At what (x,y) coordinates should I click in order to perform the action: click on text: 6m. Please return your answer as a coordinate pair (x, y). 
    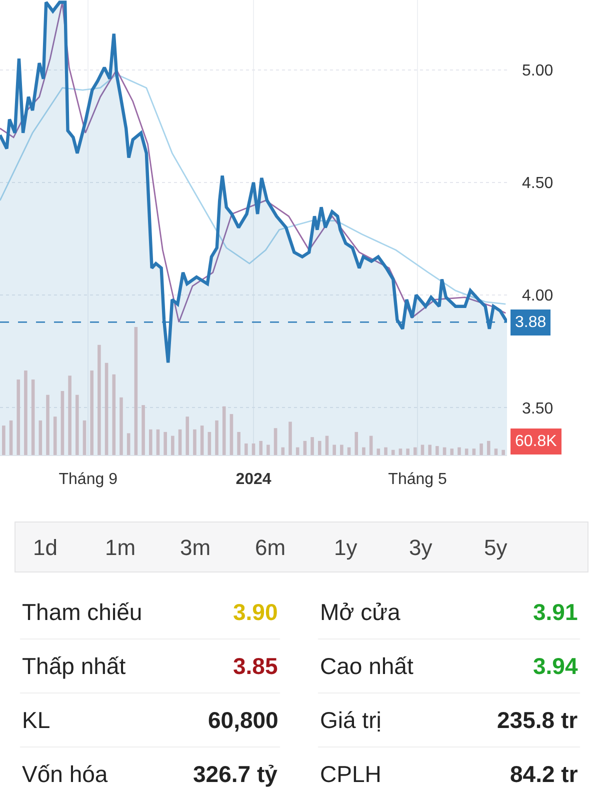
    Looking at the image, I should click on (270, 547).